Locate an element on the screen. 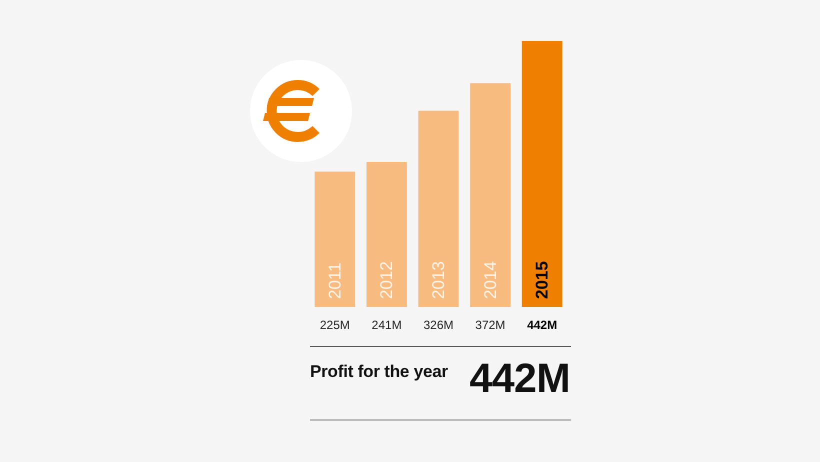 The image size is (820, 462). text: Profit for the year is located at coordinates (379, 372).